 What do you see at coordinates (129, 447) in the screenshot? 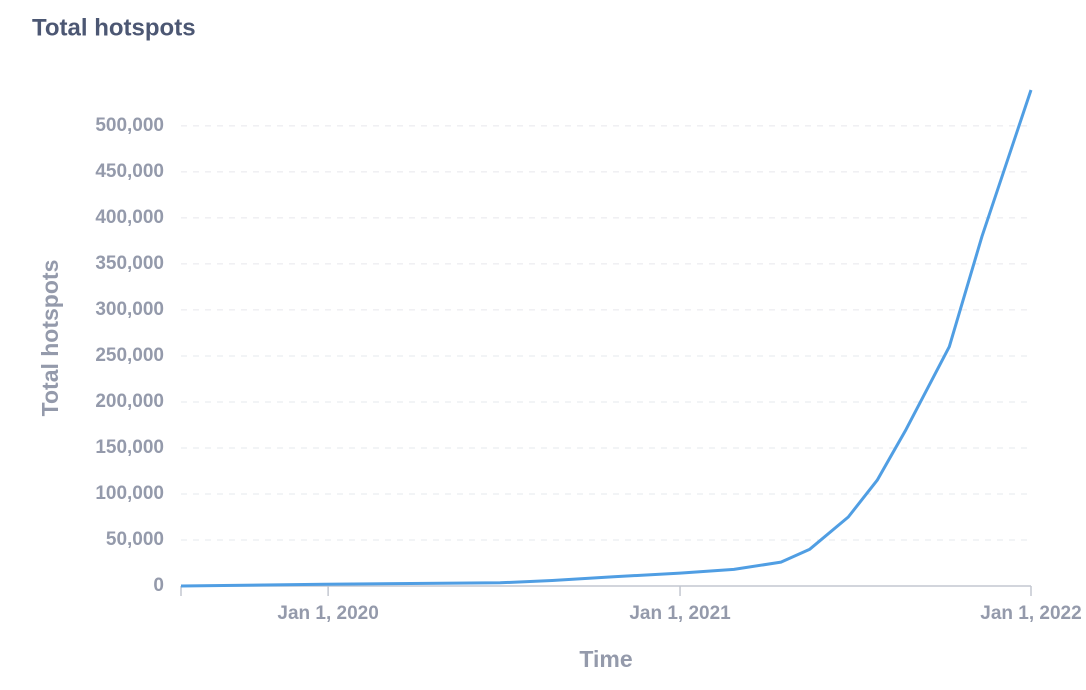
I see `y-tick-label: 150,000` at bounding box center [129, 447].